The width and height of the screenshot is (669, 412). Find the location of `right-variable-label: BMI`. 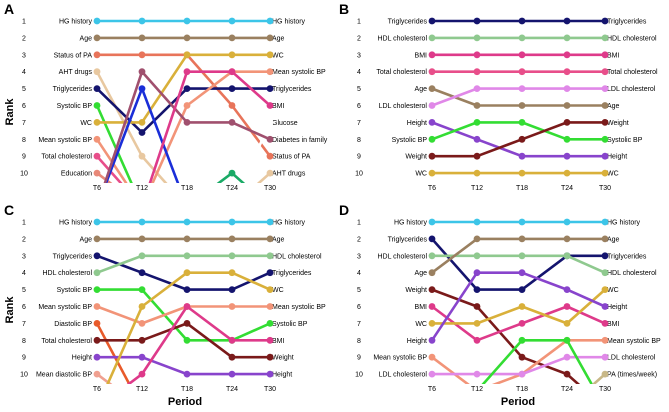

right-variable-label: BMI is located at coordinates (613, 324).